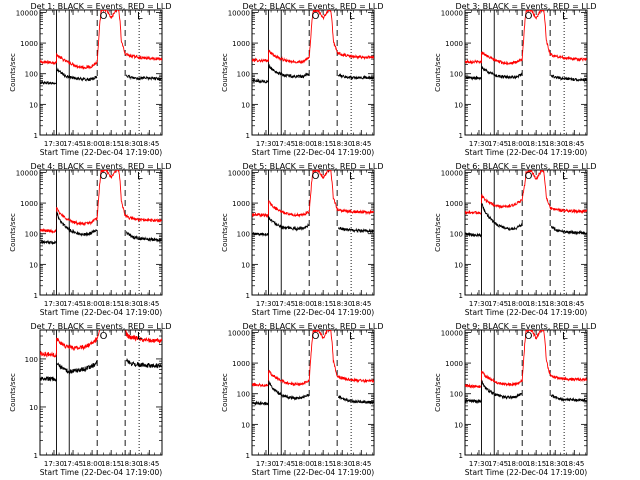  Describe the element at coordinates (526, 326) in the screenshot. I see `panel-title: Det 9: BLACK = Events, RED = LLD` at that location.